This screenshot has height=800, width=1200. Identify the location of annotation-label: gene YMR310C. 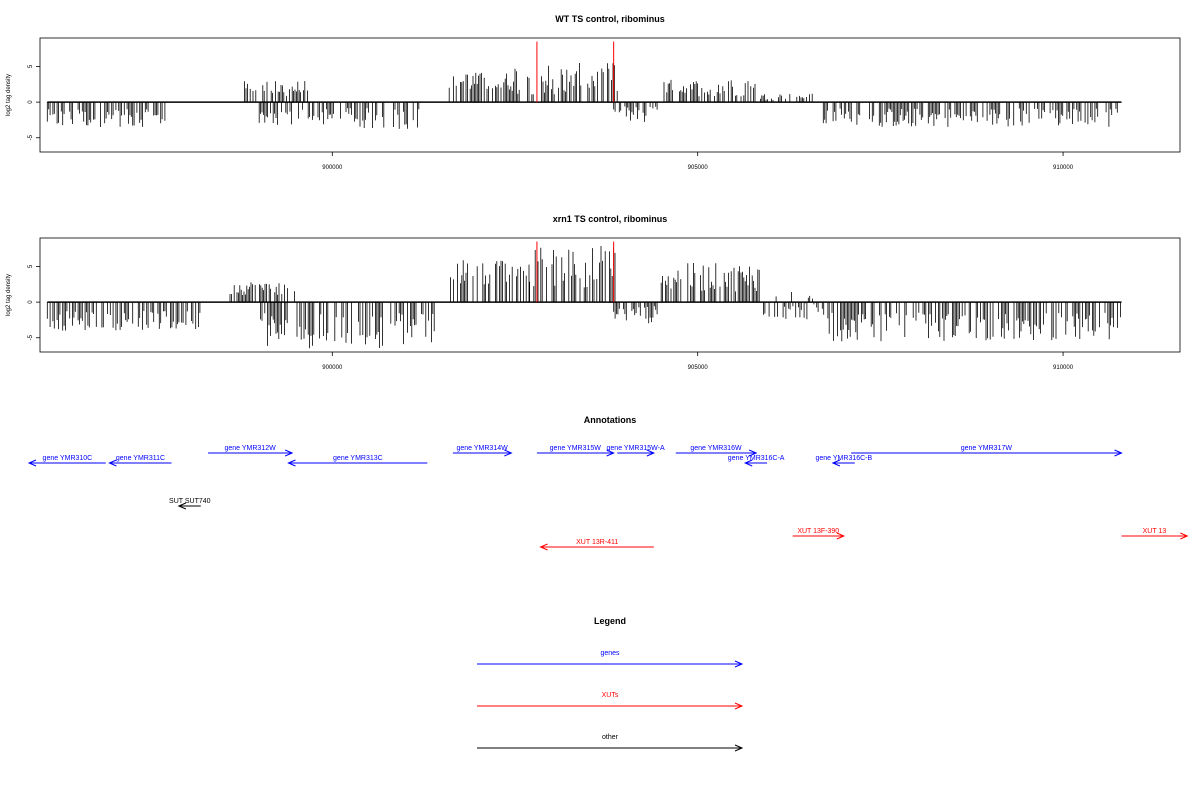
(68, 458).